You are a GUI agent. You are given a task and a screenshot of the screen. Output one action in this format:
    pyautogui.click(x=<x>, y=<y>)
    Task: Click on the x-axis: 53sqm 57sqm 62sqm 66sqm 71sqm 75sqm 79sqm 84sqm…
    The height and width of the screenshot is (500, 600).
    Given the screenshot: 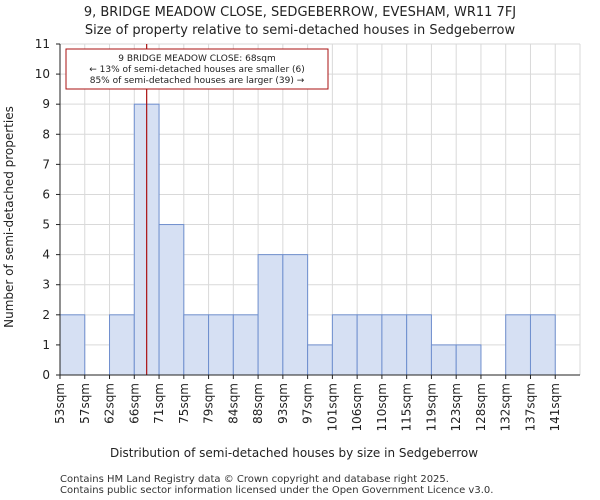 What is the action you would take?
    pyautogui.click(x=316, y=402)
    